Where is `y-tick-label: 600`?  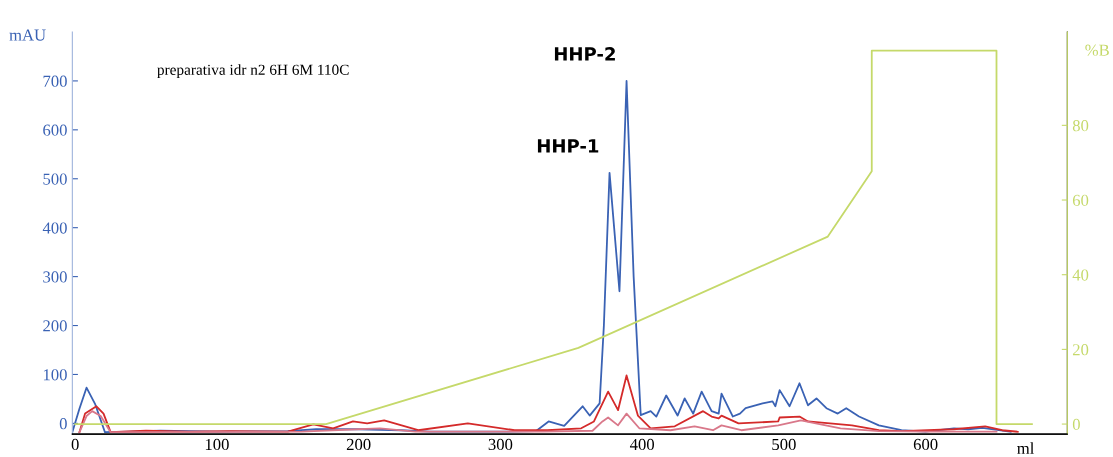 y-tick-label: 600 is located at coordinates (55, 130).